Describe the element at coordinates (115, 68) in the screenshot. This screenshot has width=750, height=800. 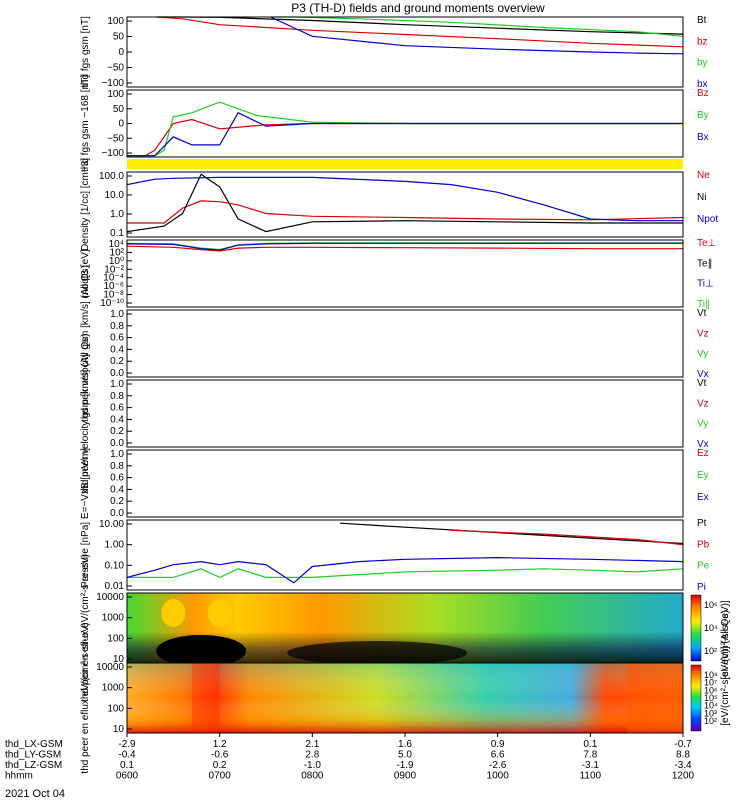
I see `y-tick-label: −50` at that location.